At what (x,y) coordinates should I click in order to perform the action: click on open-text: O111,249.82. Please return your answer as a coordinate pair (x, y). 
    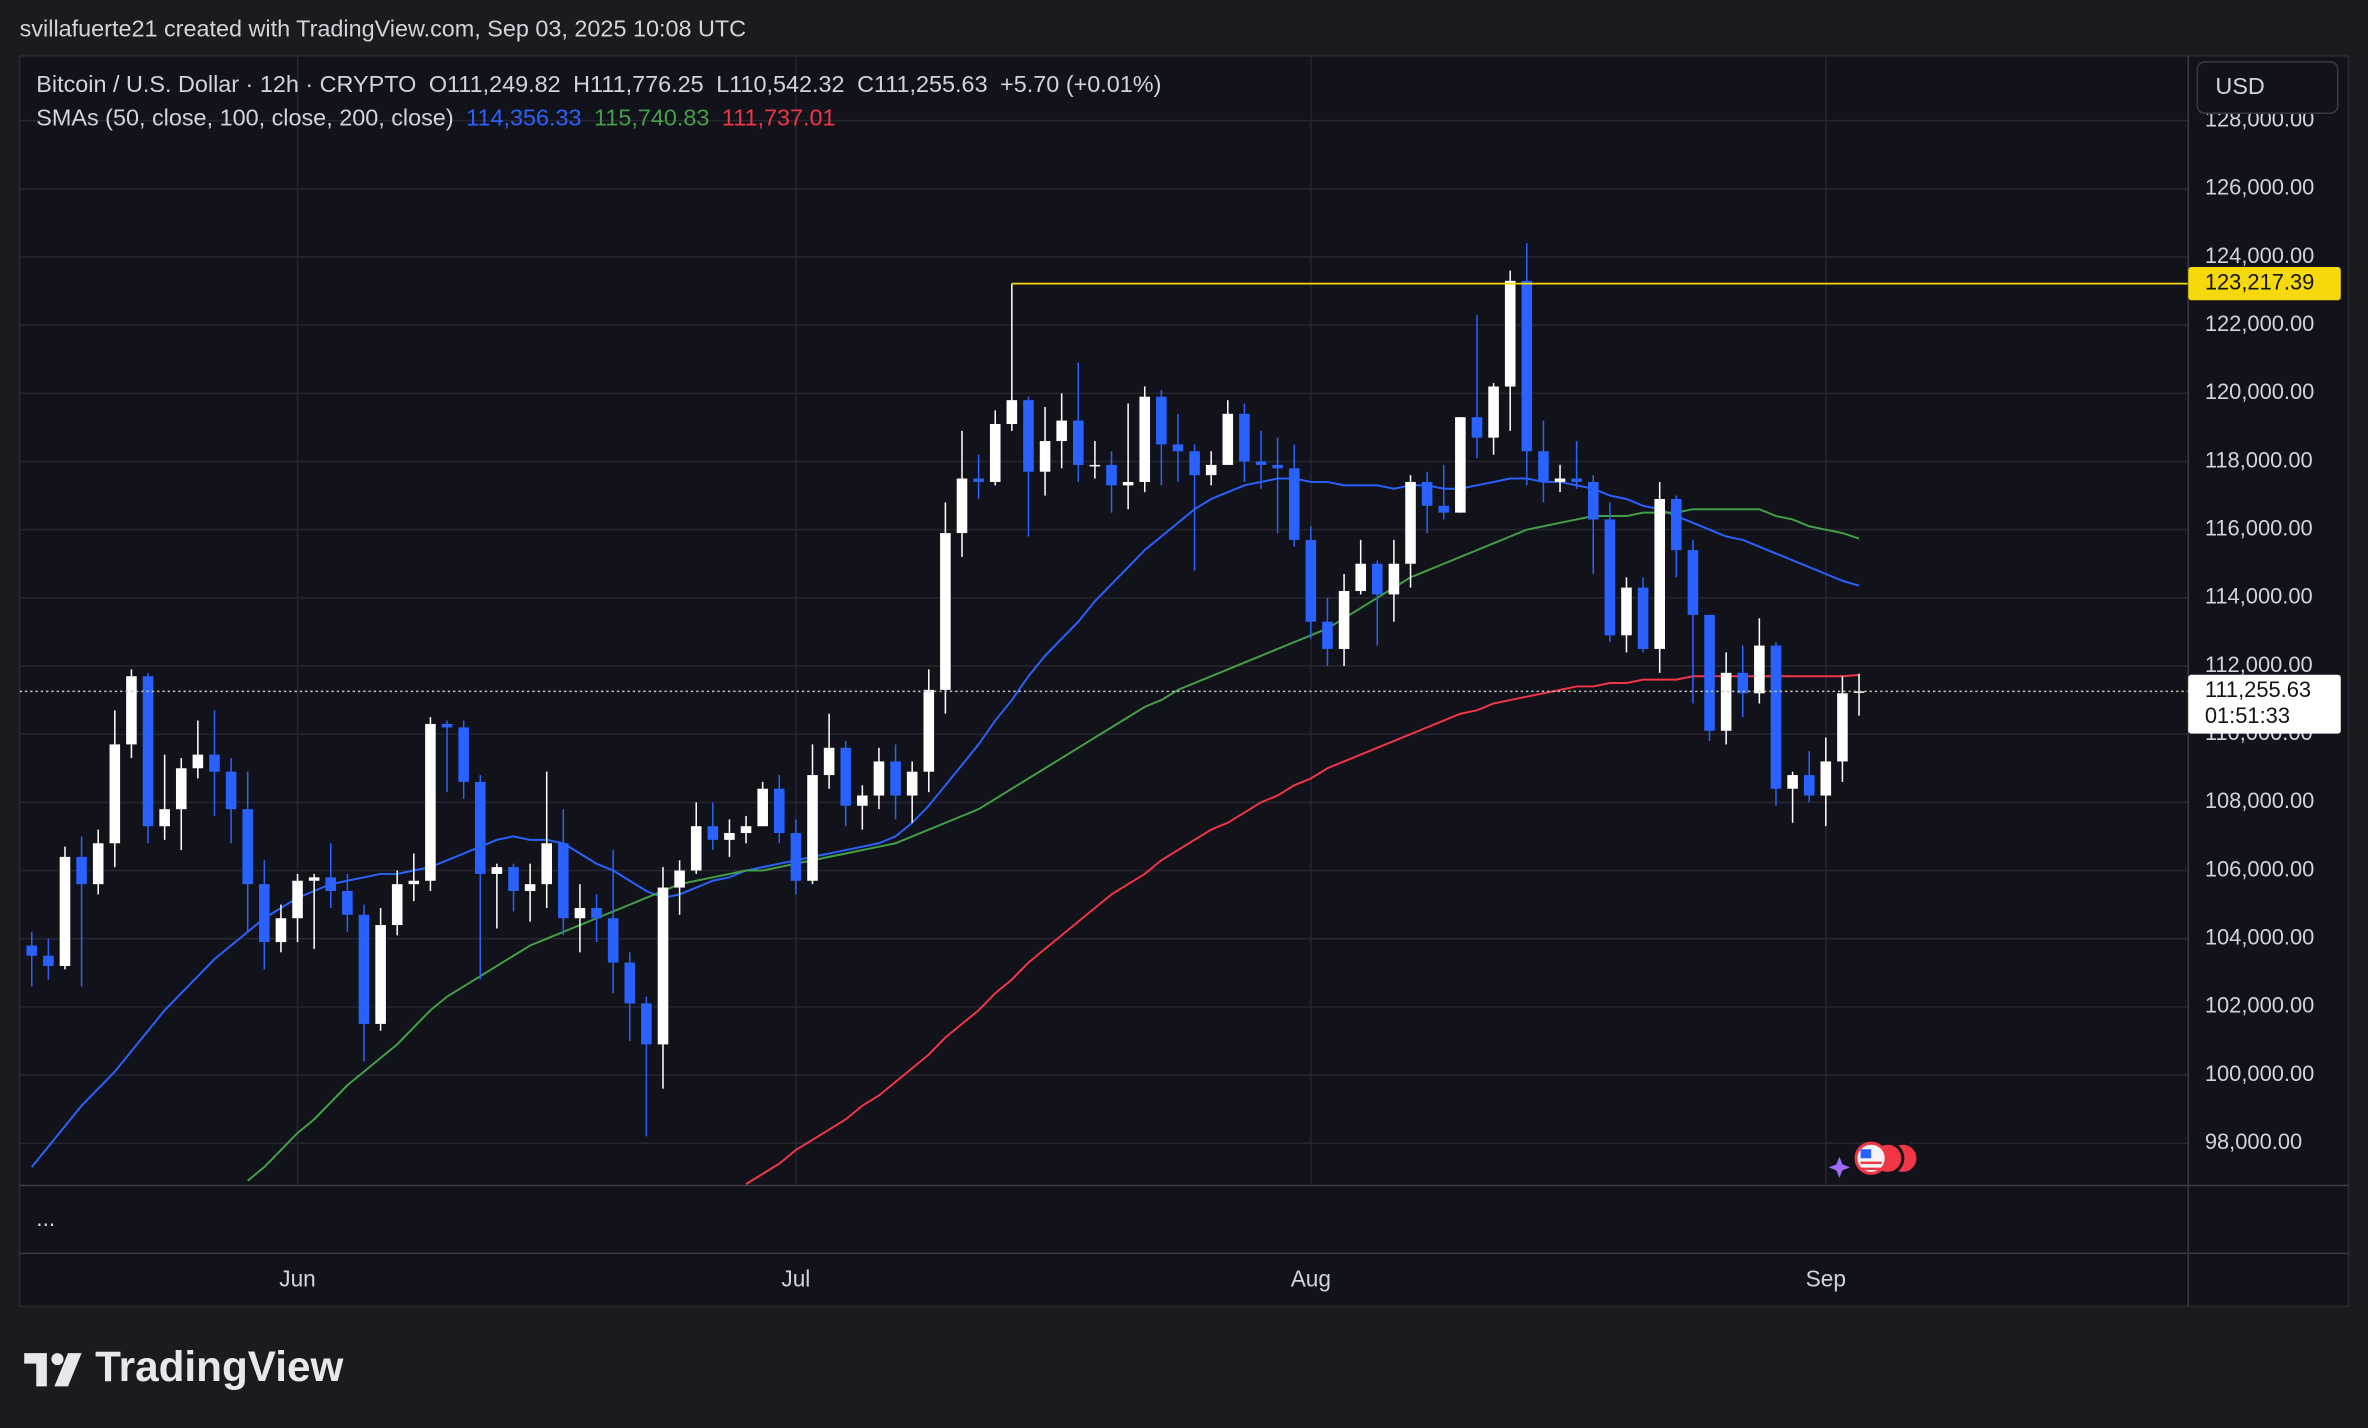
    Looking at the image, I should click on (495, 84).